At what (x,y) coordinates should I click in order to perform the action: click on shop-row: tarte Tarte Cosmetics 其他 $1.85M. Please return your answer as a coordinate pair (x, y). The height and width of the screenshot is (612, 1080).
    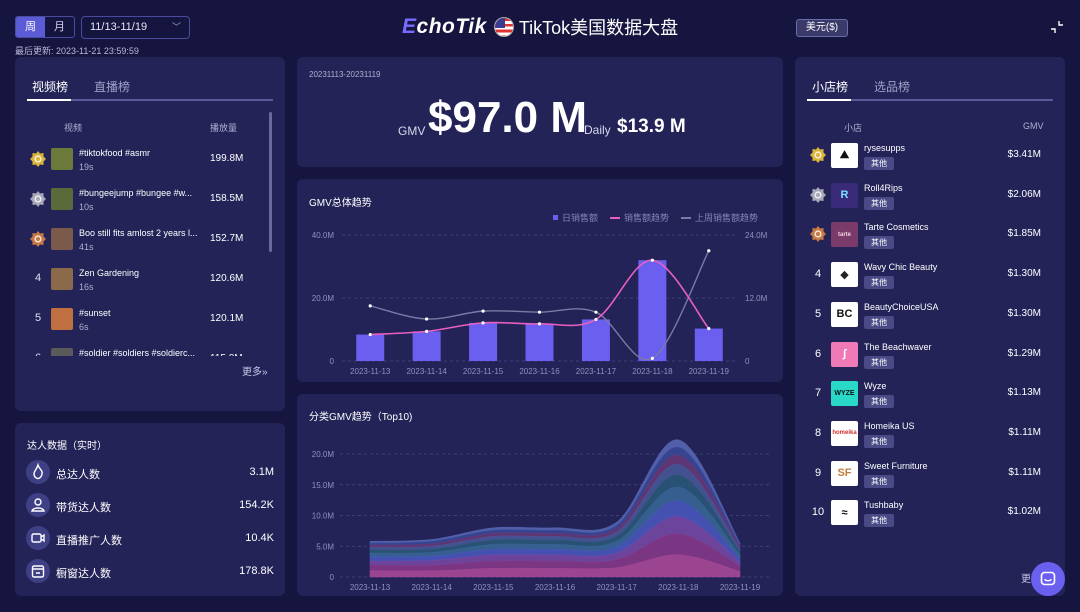
    Looking at the image, I should click on (927, 240).